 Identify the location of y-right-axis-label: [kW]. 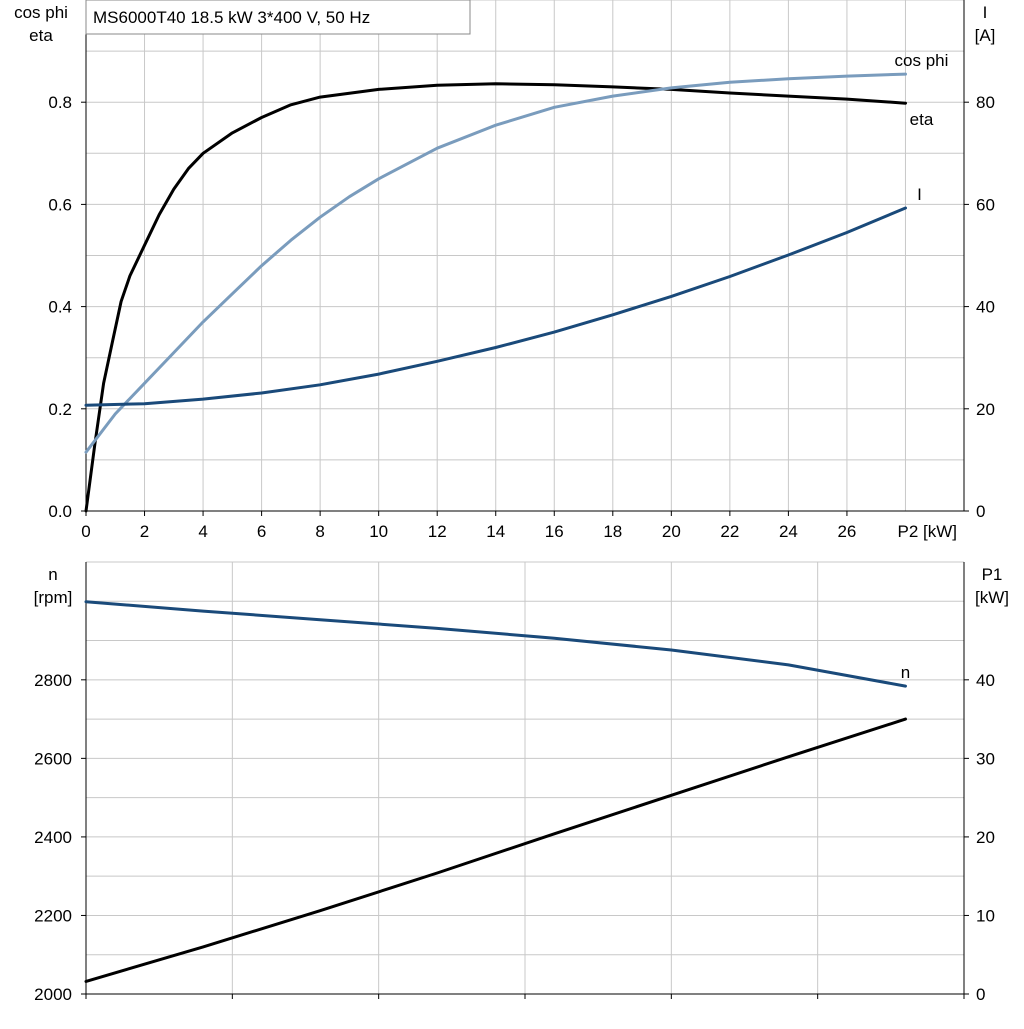
(992, 597).